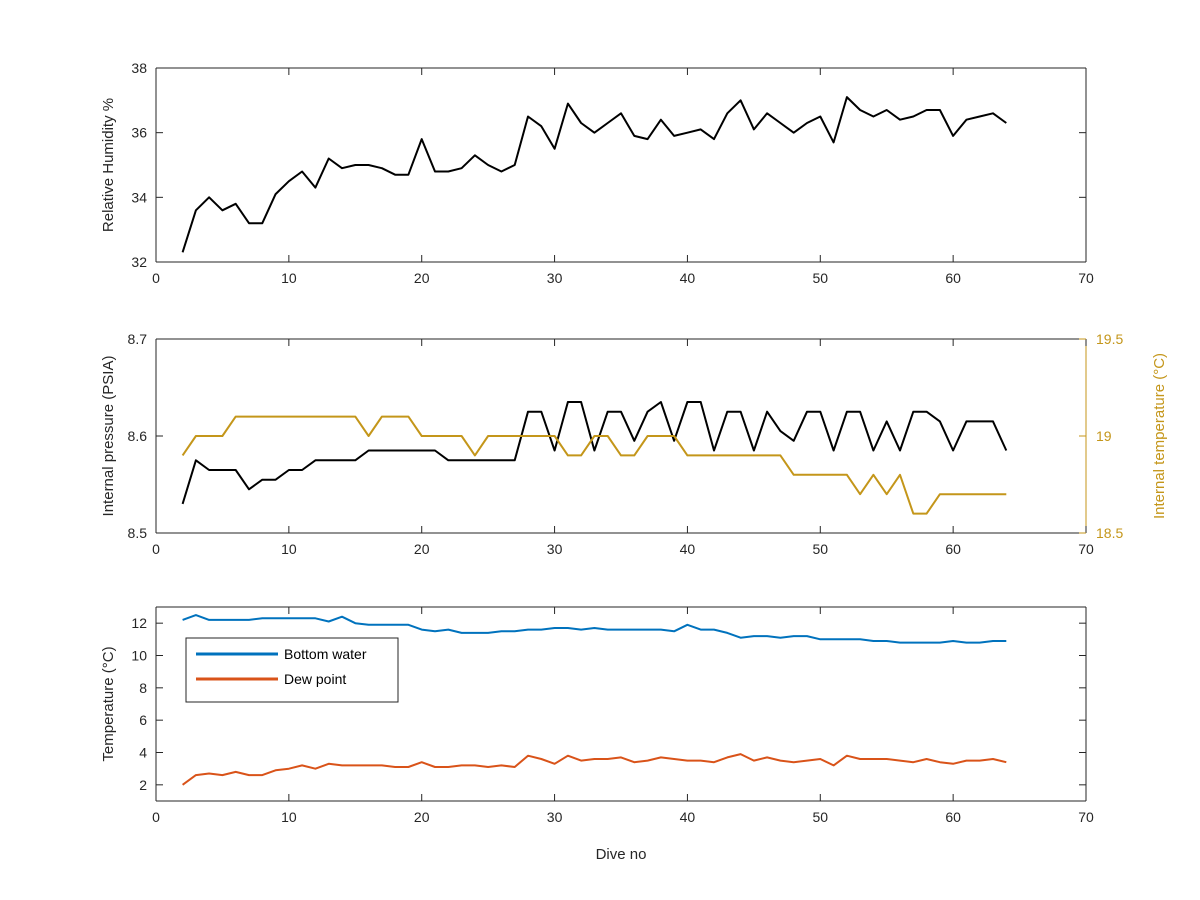  What do you see at coordinates (621, 854) in the screenshot?
I see `x-axis-label: Dive no` at bounding box center [621, 854].